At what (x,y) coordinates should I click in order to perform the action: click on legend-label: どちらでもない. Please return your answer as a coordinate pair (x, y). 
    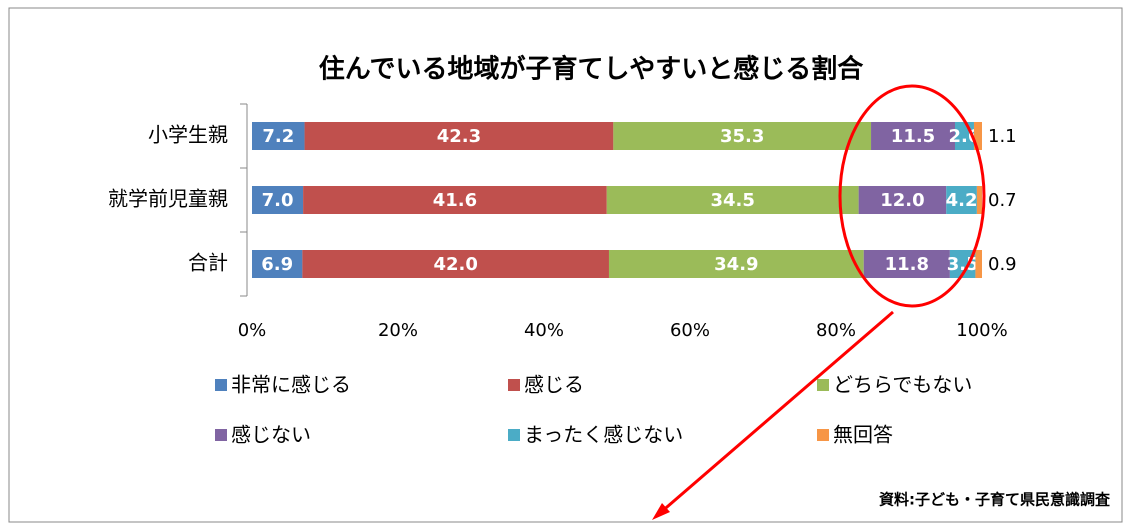
    Looking at the image, I should click on (902, 385).